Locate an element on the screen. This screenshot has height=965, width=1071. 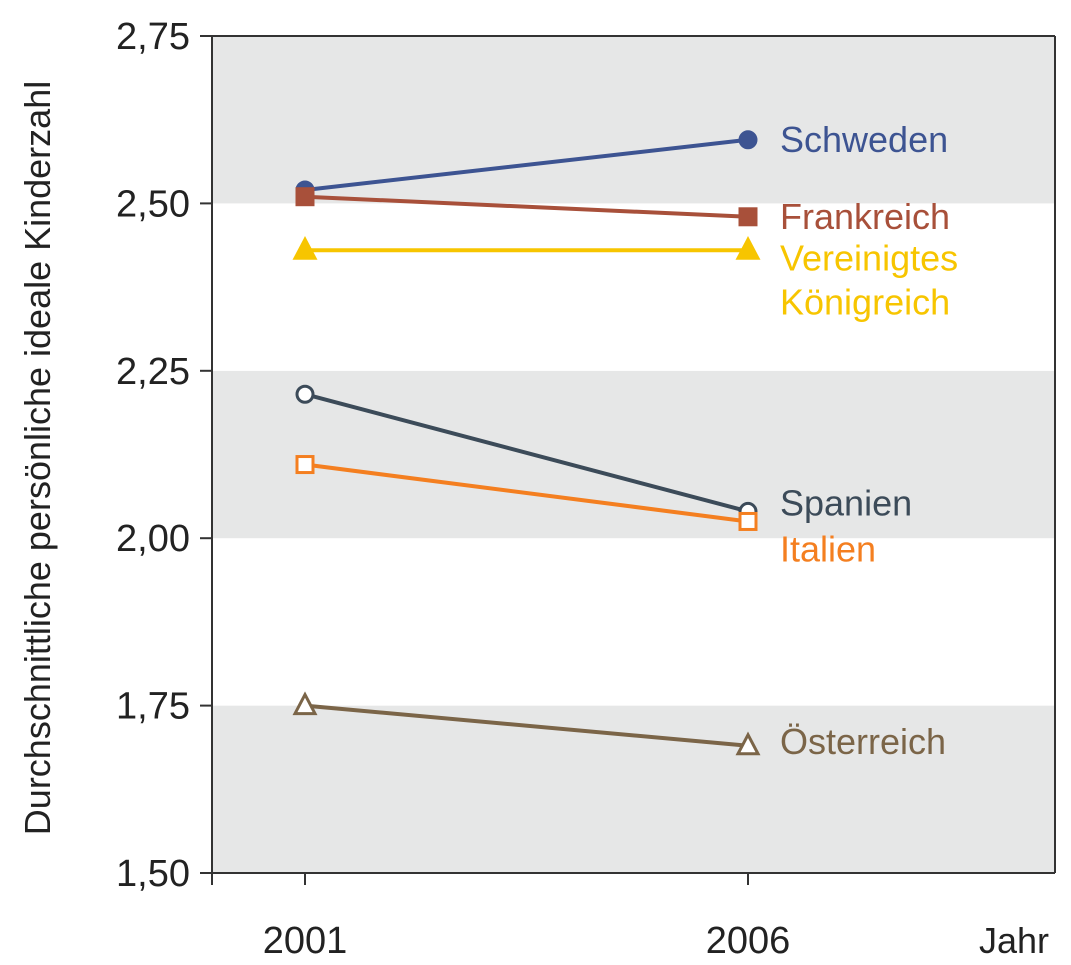
series-label: Vereinigtes Königreich is located at coordinates (869, 279).